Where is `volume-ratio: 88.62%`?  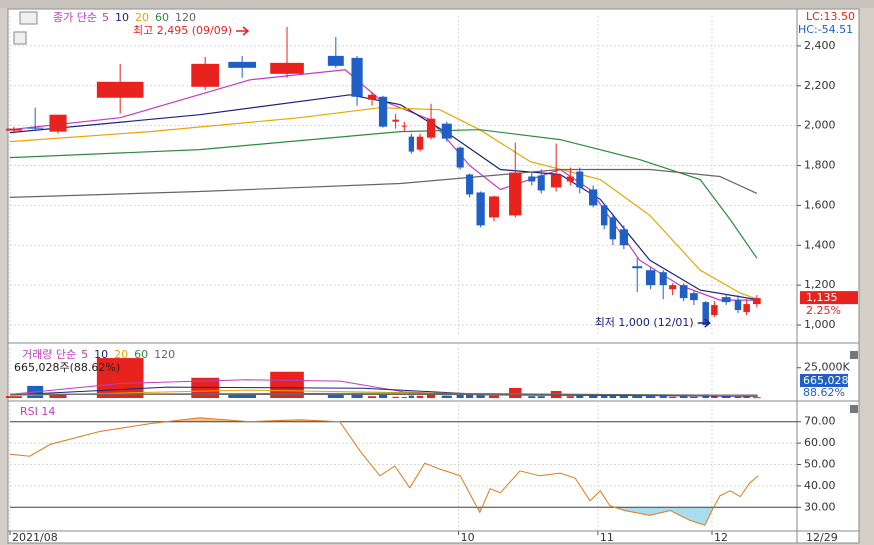 volume-ratio: 88.62% is located at coordinates (824, 392).